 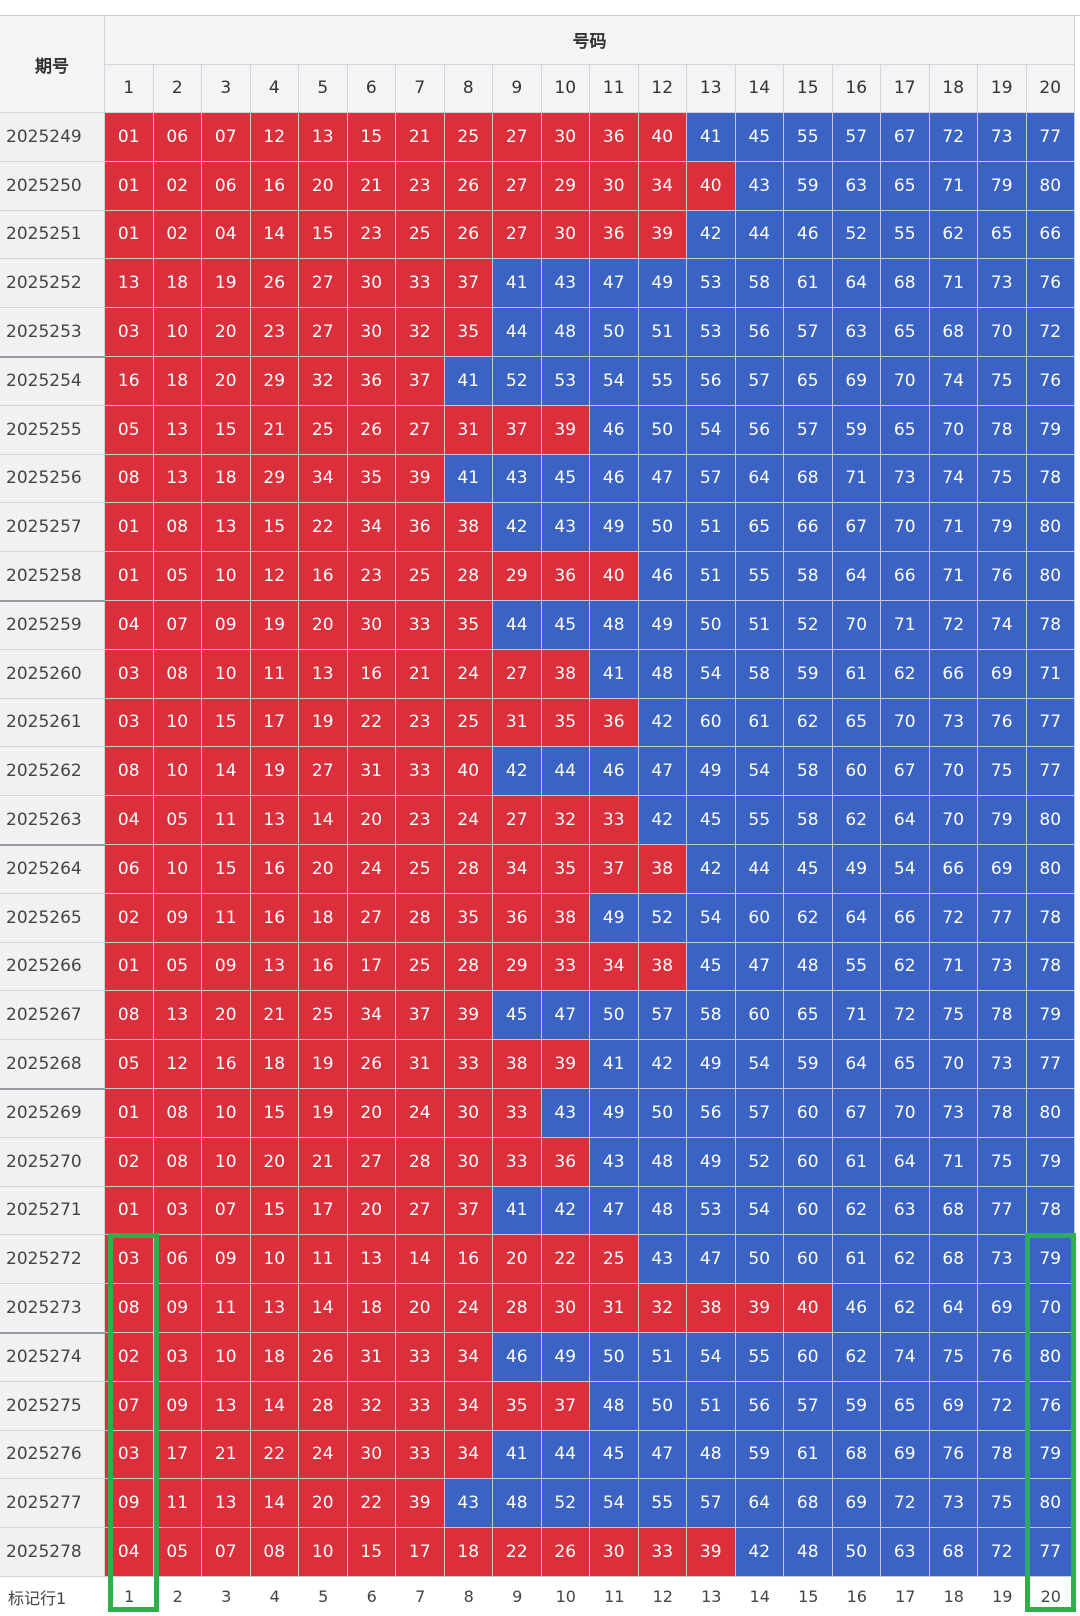 What do you see at coordinates (1002, 723) in the screenshot?
I see `number-cell: 76` at bounding box center [1002, 723].